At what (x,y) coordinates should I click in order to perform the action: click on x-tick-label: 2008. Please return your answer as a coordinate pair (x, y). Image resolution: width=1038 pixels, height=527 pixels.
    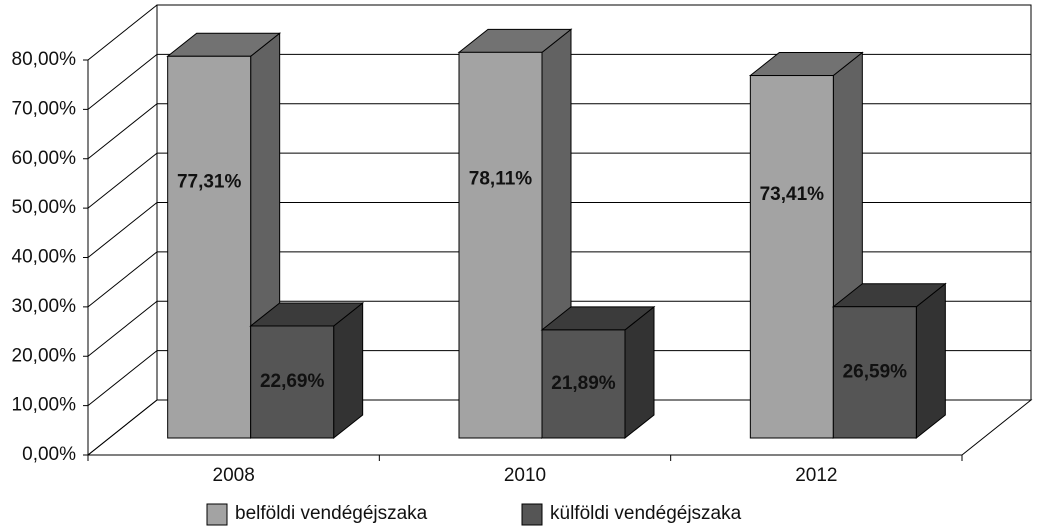
    Looking at the image, I should click on (234, 475).